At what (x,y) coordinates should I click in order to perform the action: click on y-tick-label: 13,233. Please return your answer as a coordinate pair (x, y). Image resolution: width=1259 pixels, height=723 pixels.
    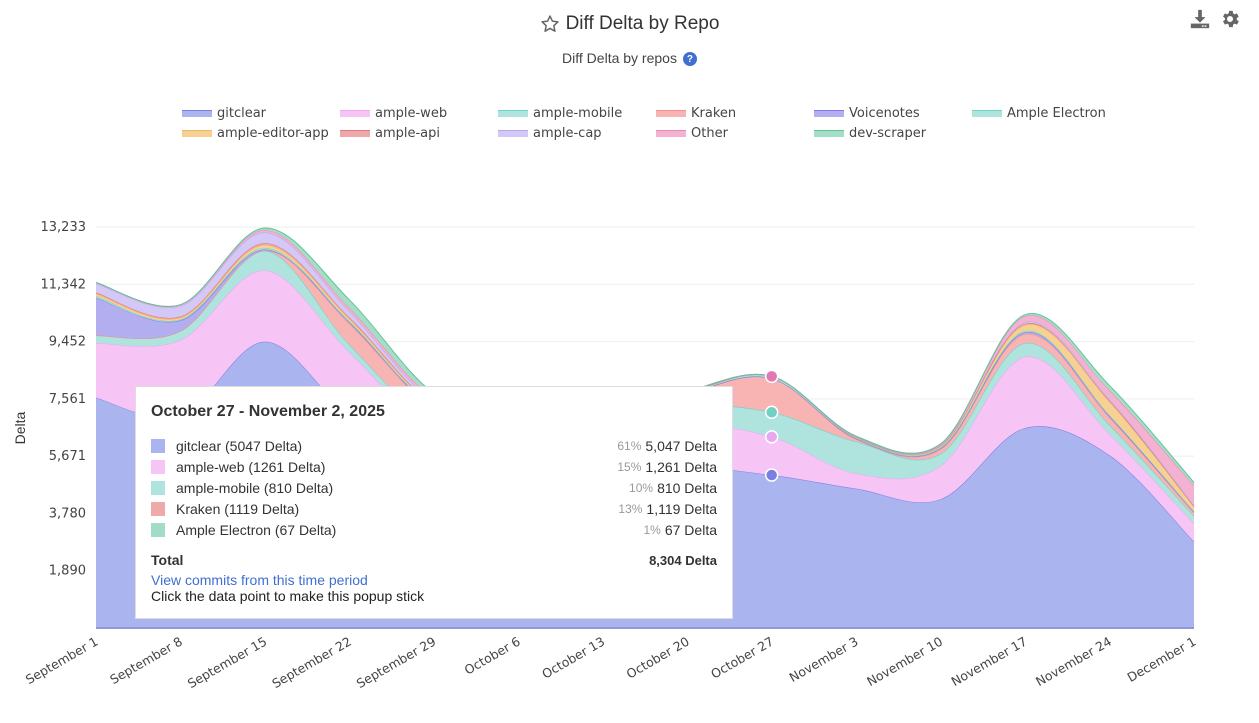
    Looking at the image, I should click on (64, 227).